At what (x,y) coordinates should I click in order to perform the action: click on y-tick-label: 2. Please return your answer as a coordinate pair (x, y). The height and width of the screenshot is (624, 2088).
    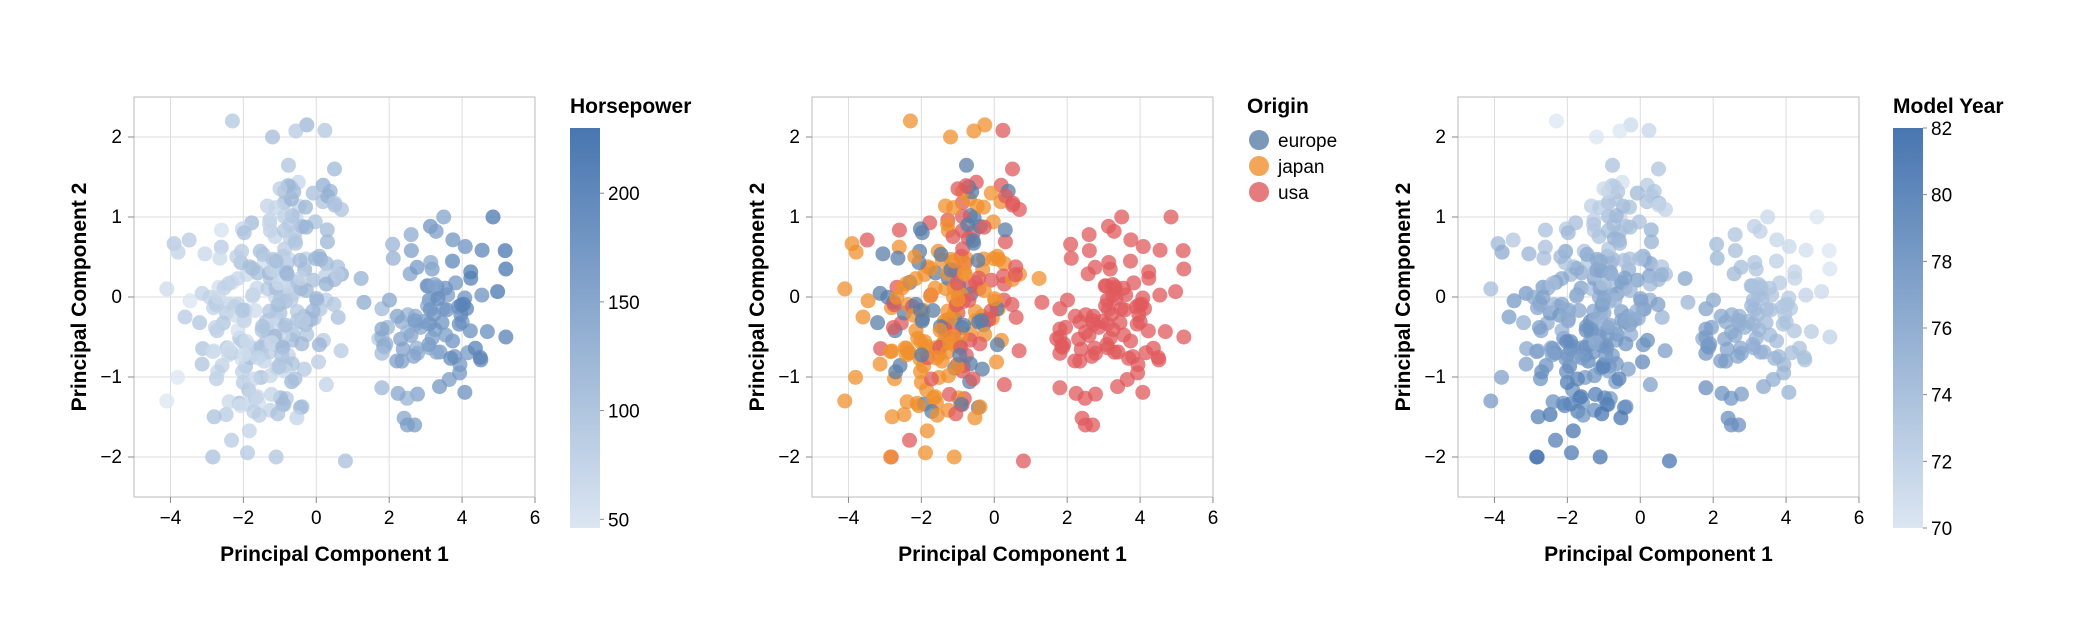
    Looking at the image, I should click on (794, 137).